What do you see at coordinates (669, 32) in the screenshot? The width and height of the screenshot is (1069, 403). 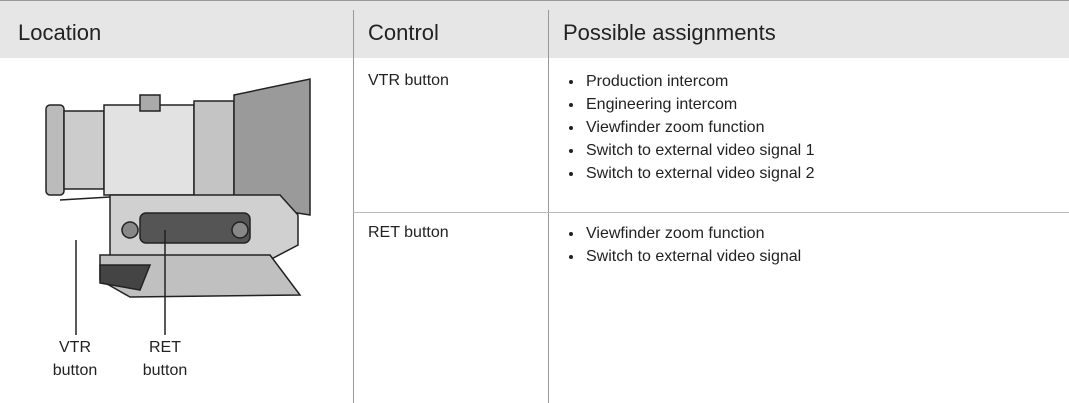 I see `header-cell: Possible assignments` at bounding box center [669, 32].